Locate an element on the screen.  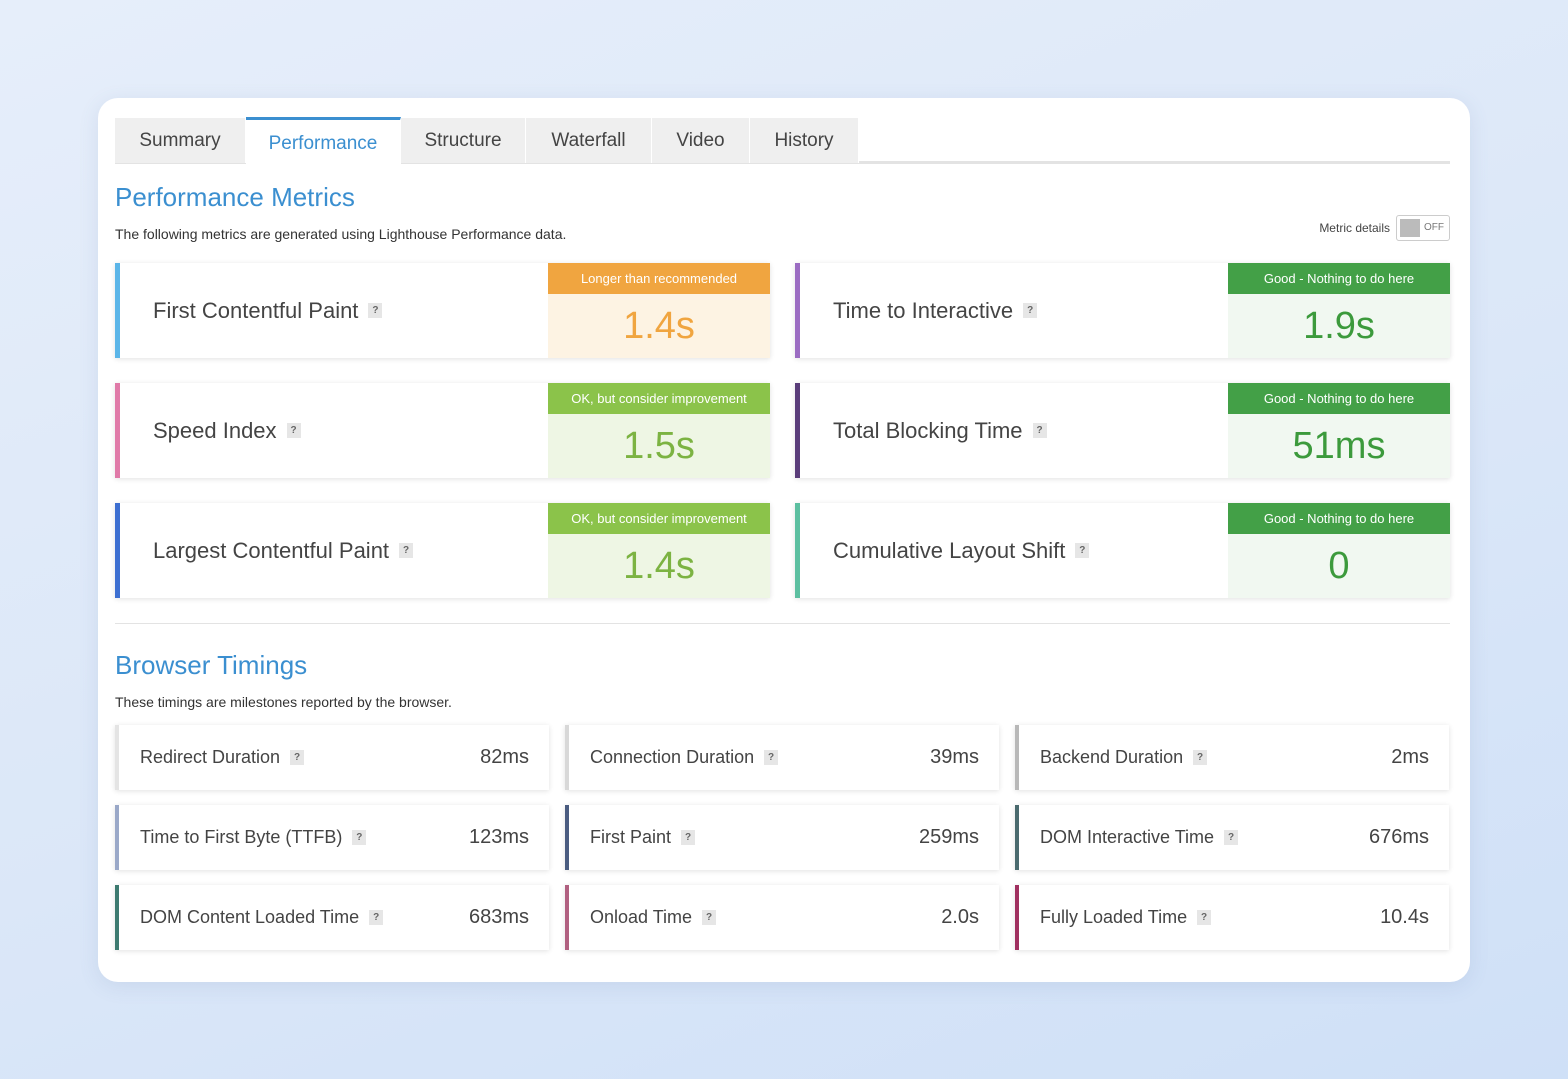
metric-label-row: Largest Contentful Paint? is located at coordinates (283, 550).